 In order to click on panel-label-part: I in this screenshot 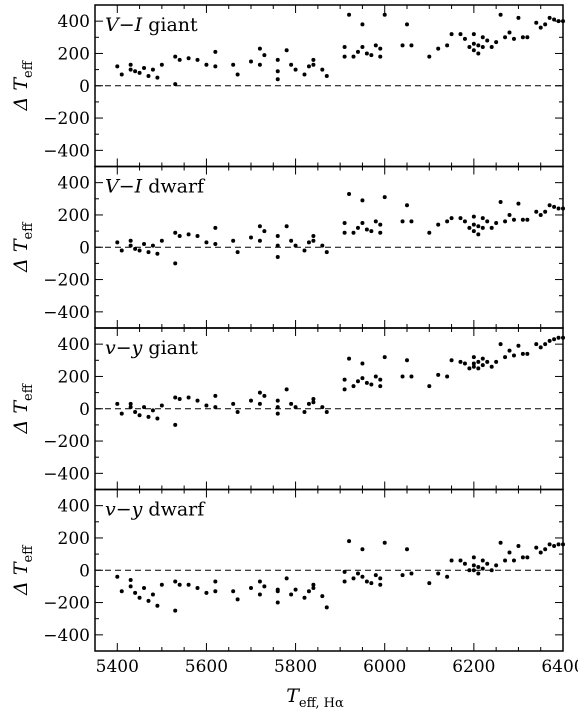, I will do `click(138, 25)`.